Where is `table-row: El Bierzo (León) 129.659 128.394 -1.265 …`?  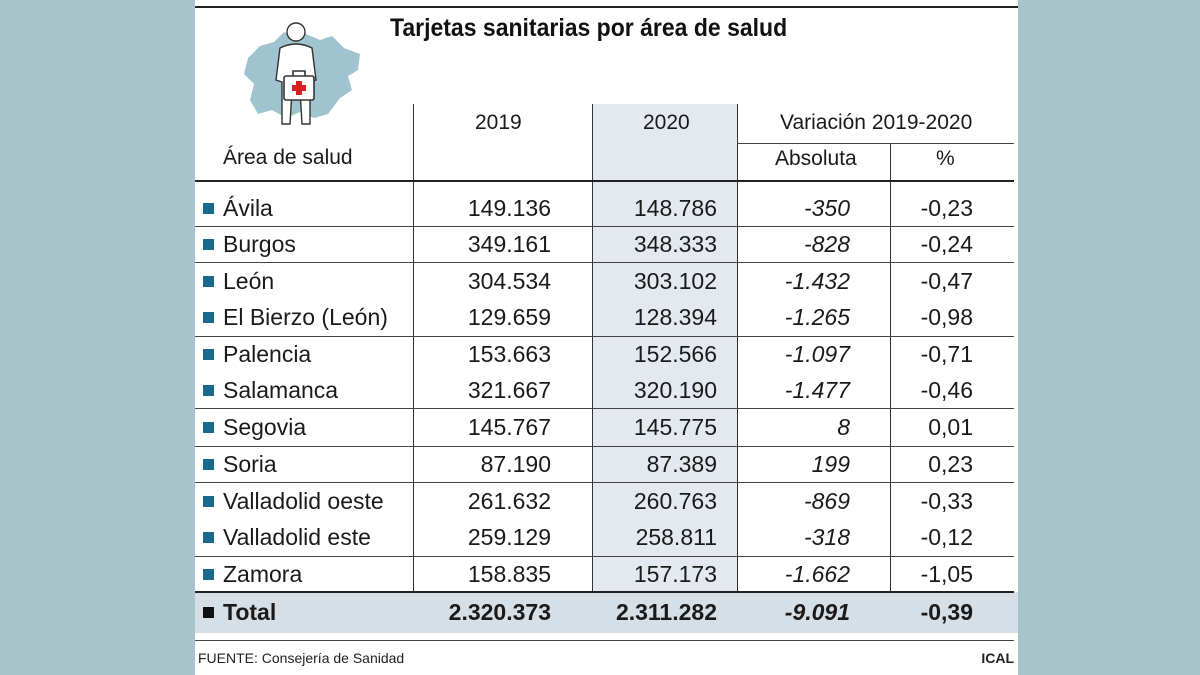 table-row: El Bierzo (León) 129.659 128.394 -1.265 … is located at coordinates (606, 317).